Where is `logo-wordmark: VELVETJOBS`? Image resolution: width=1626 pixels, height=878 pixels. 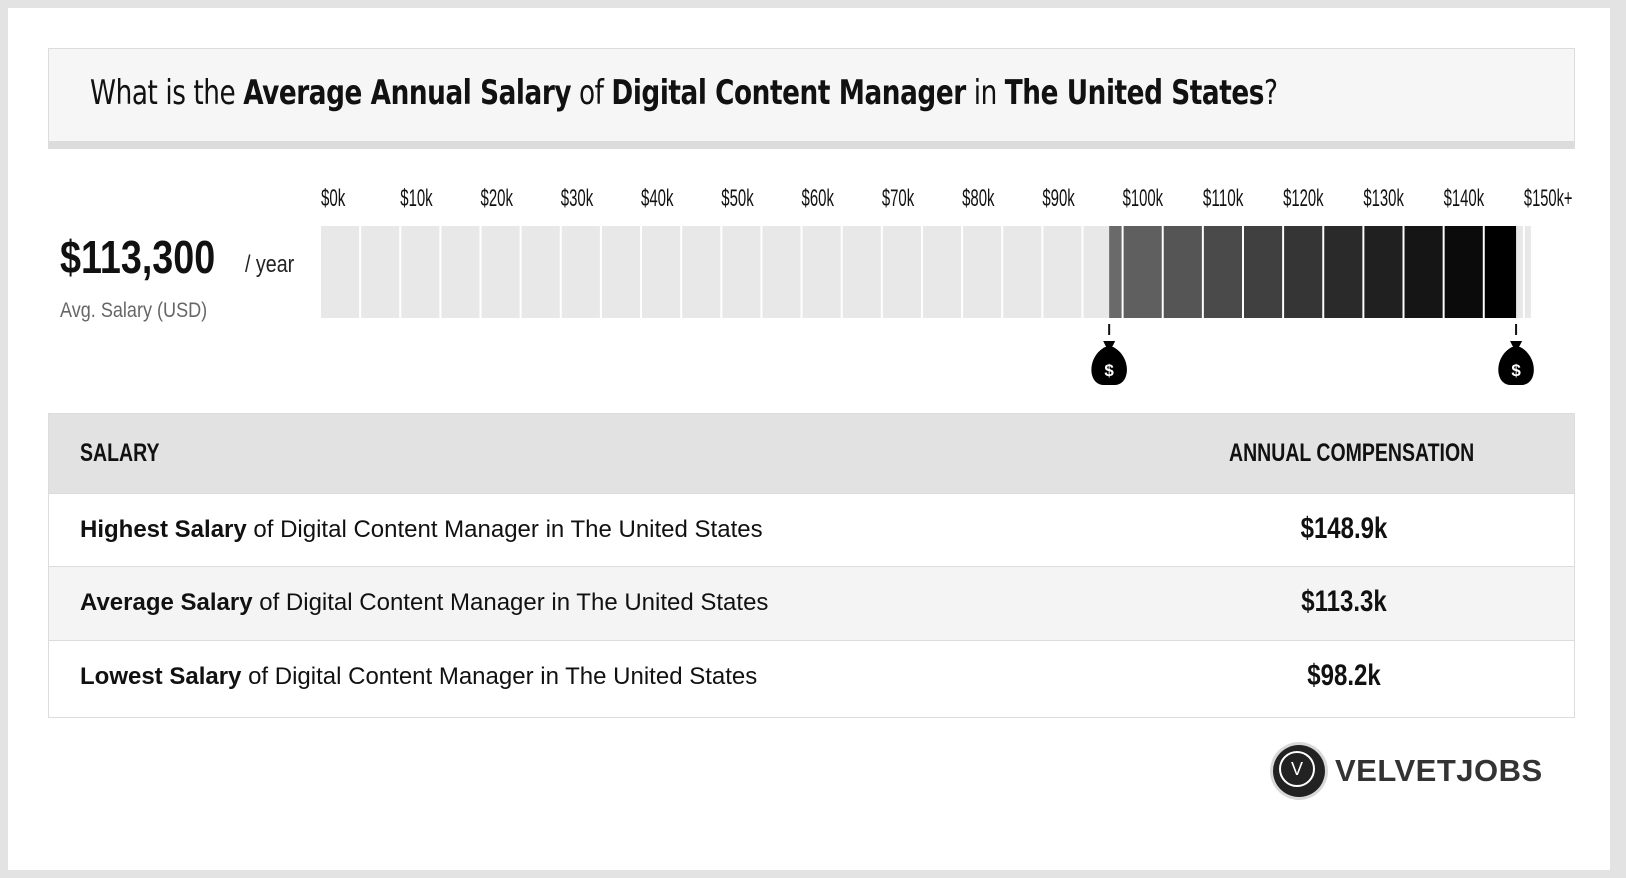 logo-wordmark: VELVETJOBS is located at coordinates (1439, 770).